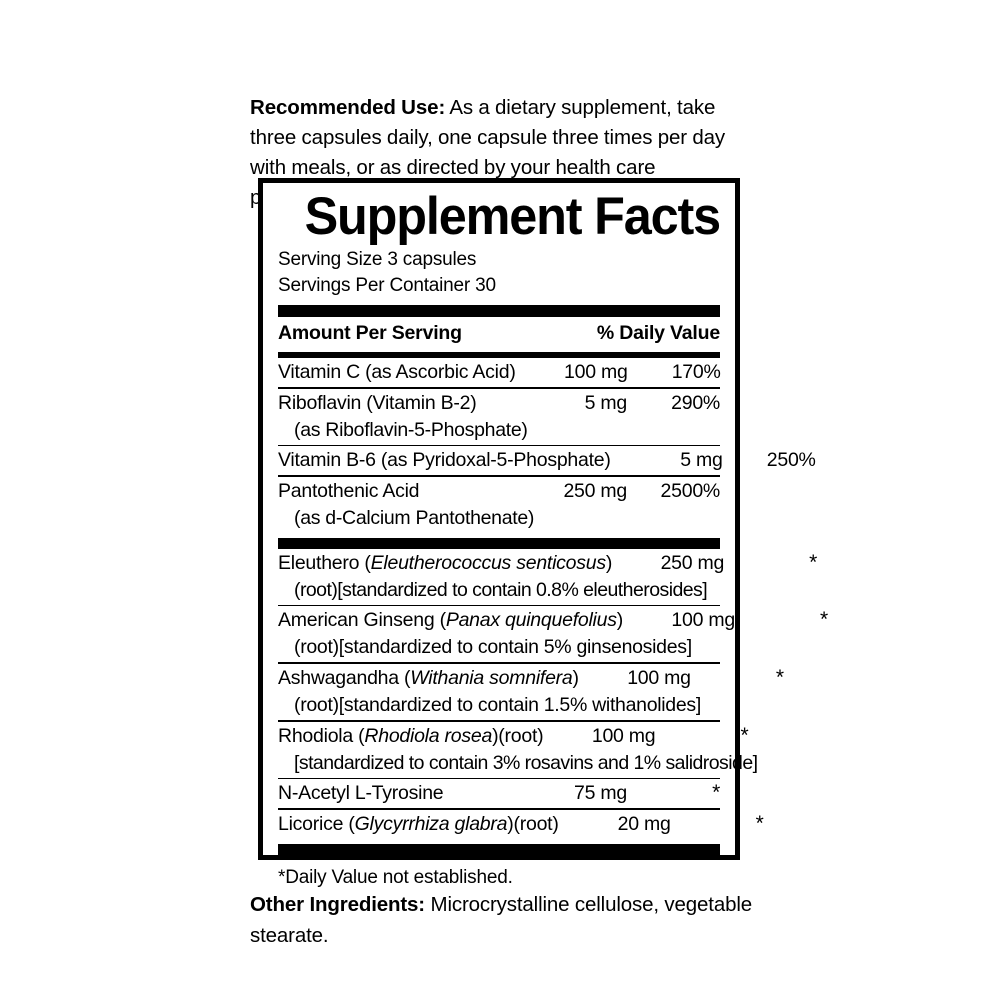 The height and width of the screenshot is (1000, 1000). What do you see at coordinates (696, 372) in the screenshot?
I see `nutrient-daily-value: 170%` at bounding box center [696, 372].